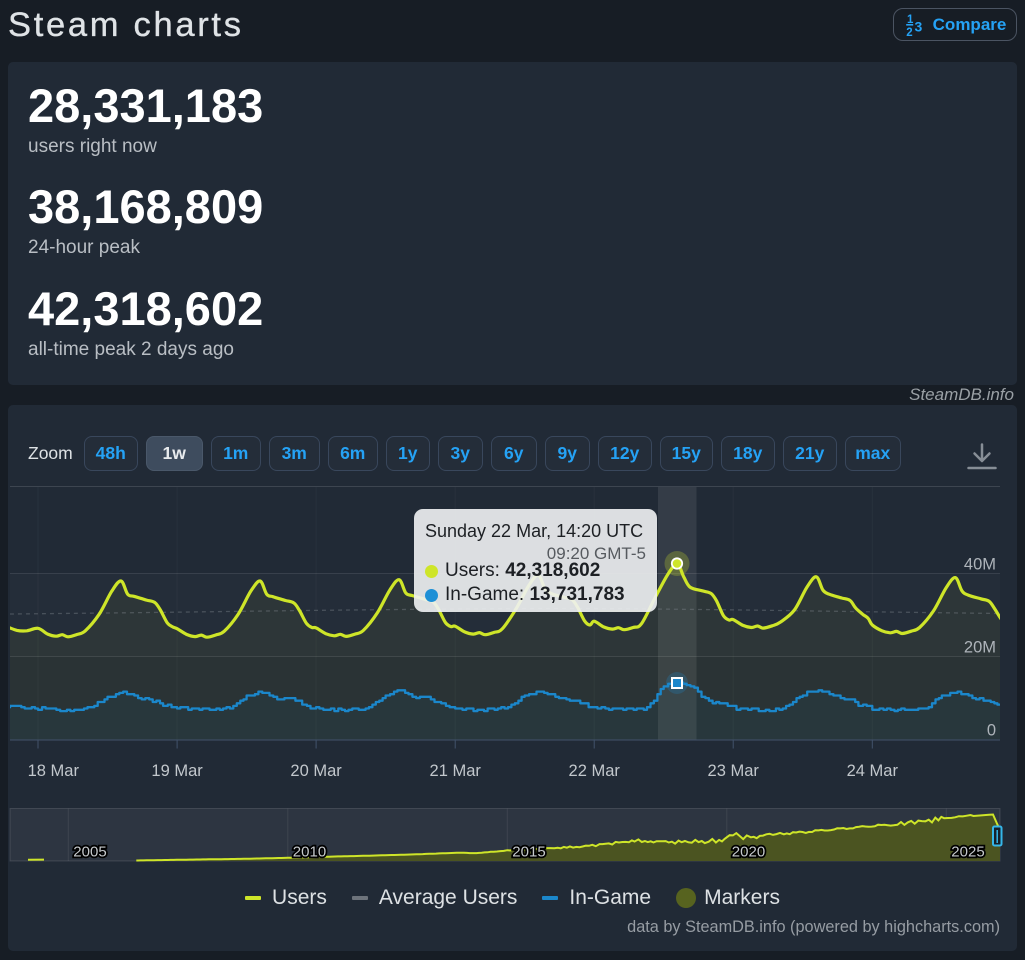  I want to click on svg-text: 0, so click(991, 731).